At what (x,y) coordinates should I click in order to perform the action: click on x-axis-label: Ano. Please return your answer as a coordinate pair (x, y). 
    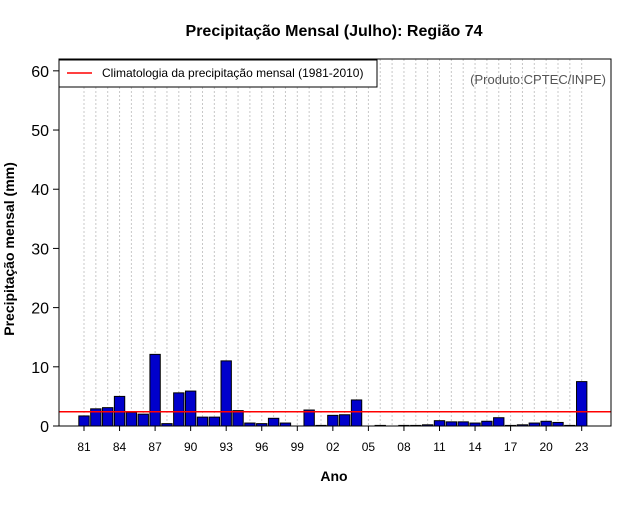
    Looking at the image, I should click on (333, 476).